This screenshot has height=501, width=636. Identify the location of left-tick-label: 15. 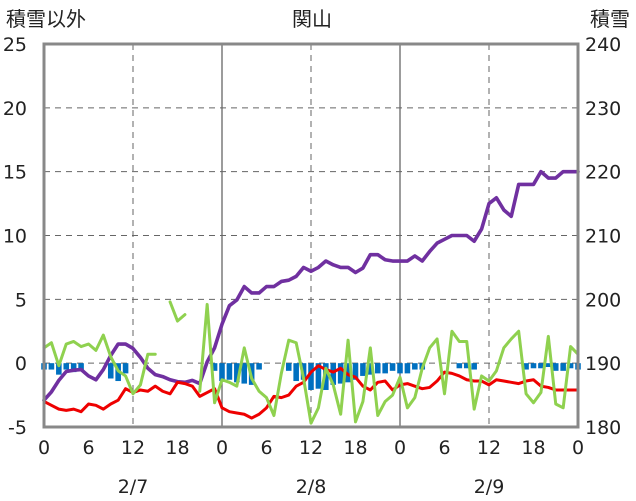
(15, 173).